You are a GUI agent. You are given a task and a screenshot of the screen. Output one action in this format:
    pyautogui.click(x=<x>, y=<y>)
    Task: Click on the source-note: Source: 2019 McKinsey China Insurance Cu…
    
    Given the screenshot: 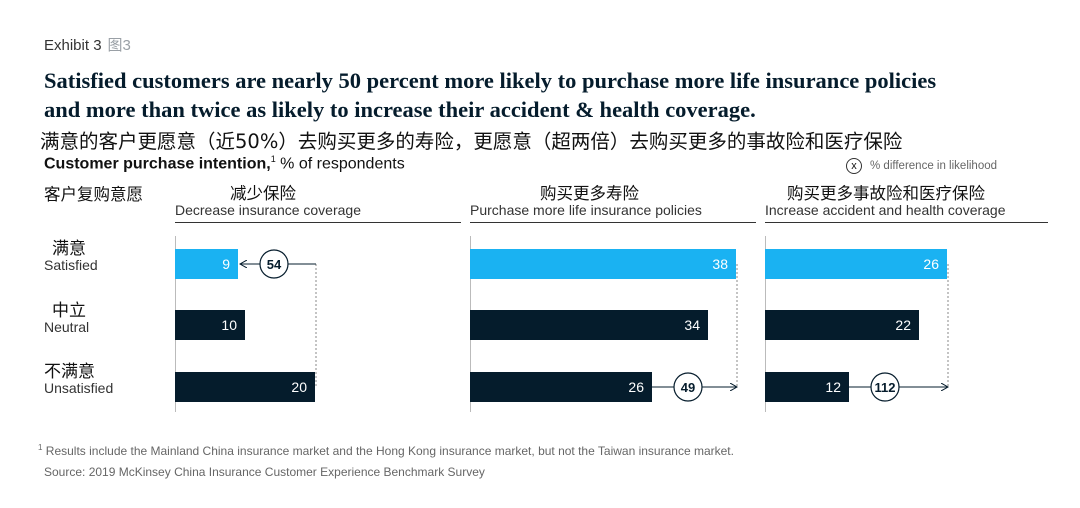 What is the action you would take?
    pyautogui.click(x=264, y=472)
    